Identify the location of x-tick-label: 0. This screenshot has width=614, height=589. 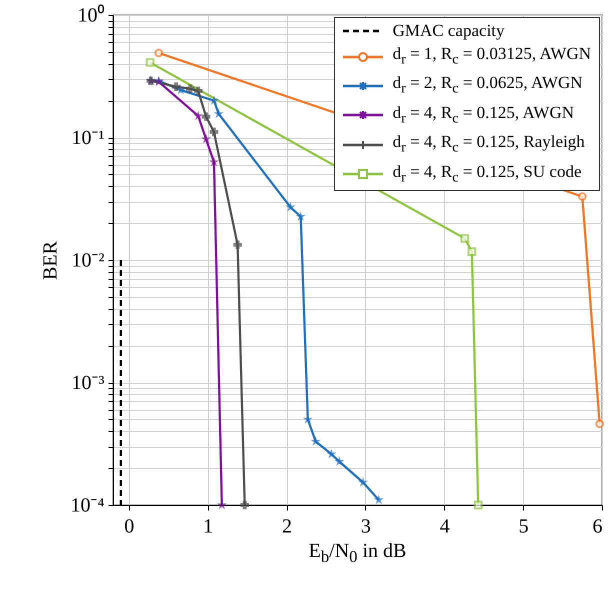
(129, 527).